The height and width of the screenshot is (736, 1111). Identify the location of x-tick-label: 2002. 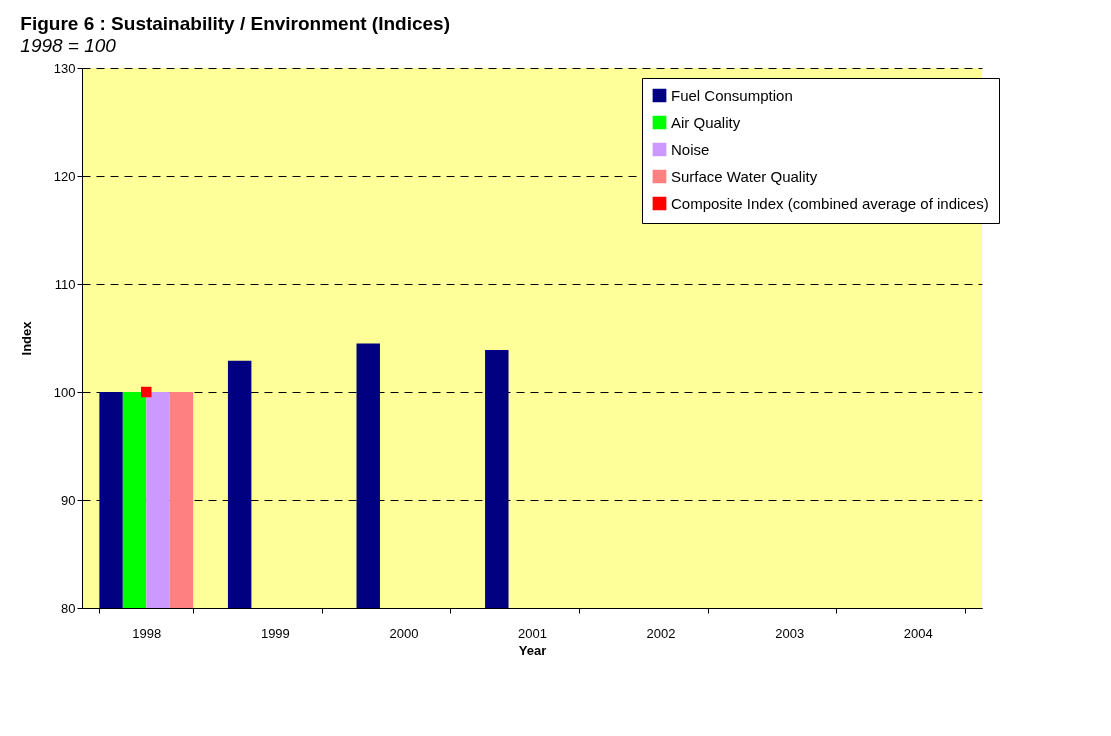
(661, 633).